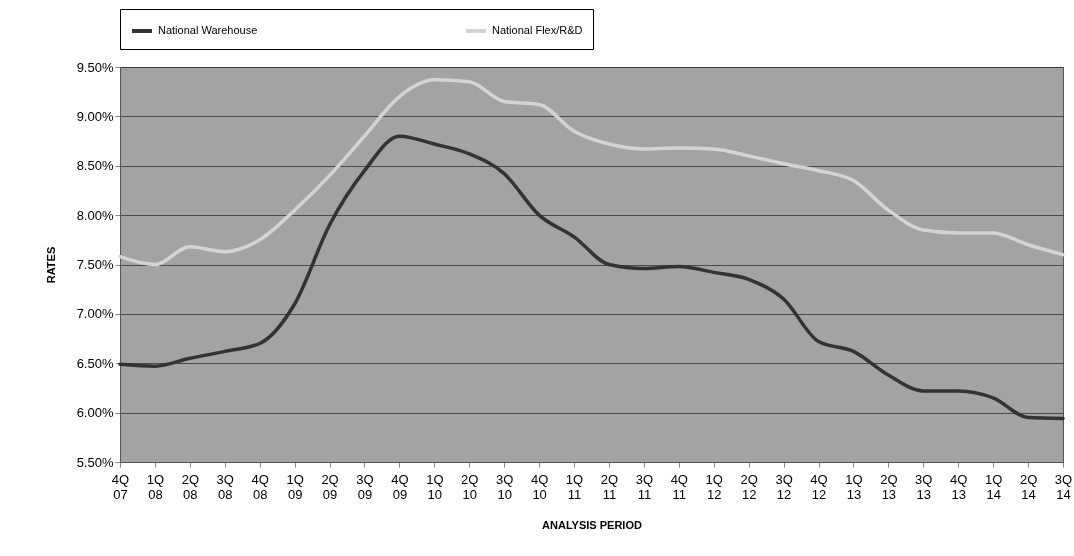 The width and height of the screenshot is (1074, 556). Describe the element at coordinates (95, 314) in the screenshot. I see `y-tick-label: 7.00%` at that location.